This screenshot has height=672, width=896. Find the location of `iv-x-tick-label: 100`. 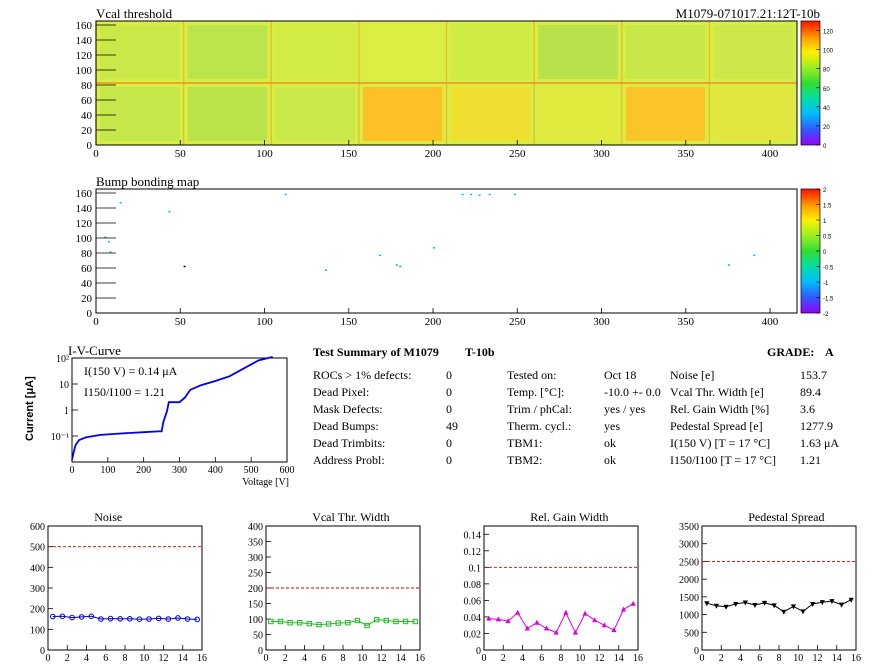

iv-x-tick-label: 100 is located at coordinates (107, 470).